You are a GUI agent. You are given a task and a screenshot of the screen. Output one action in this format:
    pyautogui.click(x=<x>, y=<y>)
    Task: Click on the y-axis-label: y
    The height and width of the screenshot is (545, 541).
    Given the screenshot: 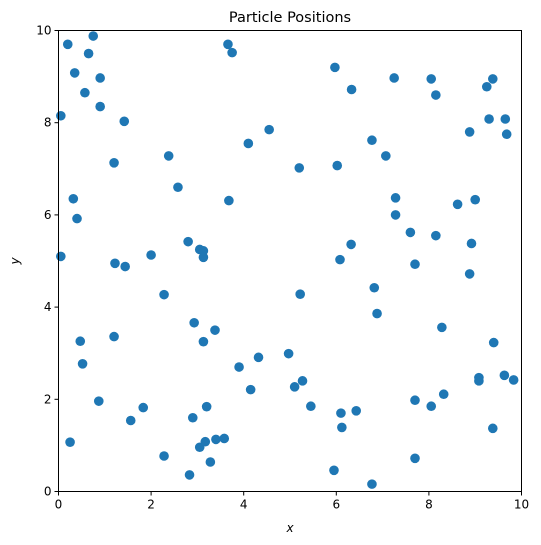 What is the action you would take?
    pyautogui.click(x=15, y=261)
    